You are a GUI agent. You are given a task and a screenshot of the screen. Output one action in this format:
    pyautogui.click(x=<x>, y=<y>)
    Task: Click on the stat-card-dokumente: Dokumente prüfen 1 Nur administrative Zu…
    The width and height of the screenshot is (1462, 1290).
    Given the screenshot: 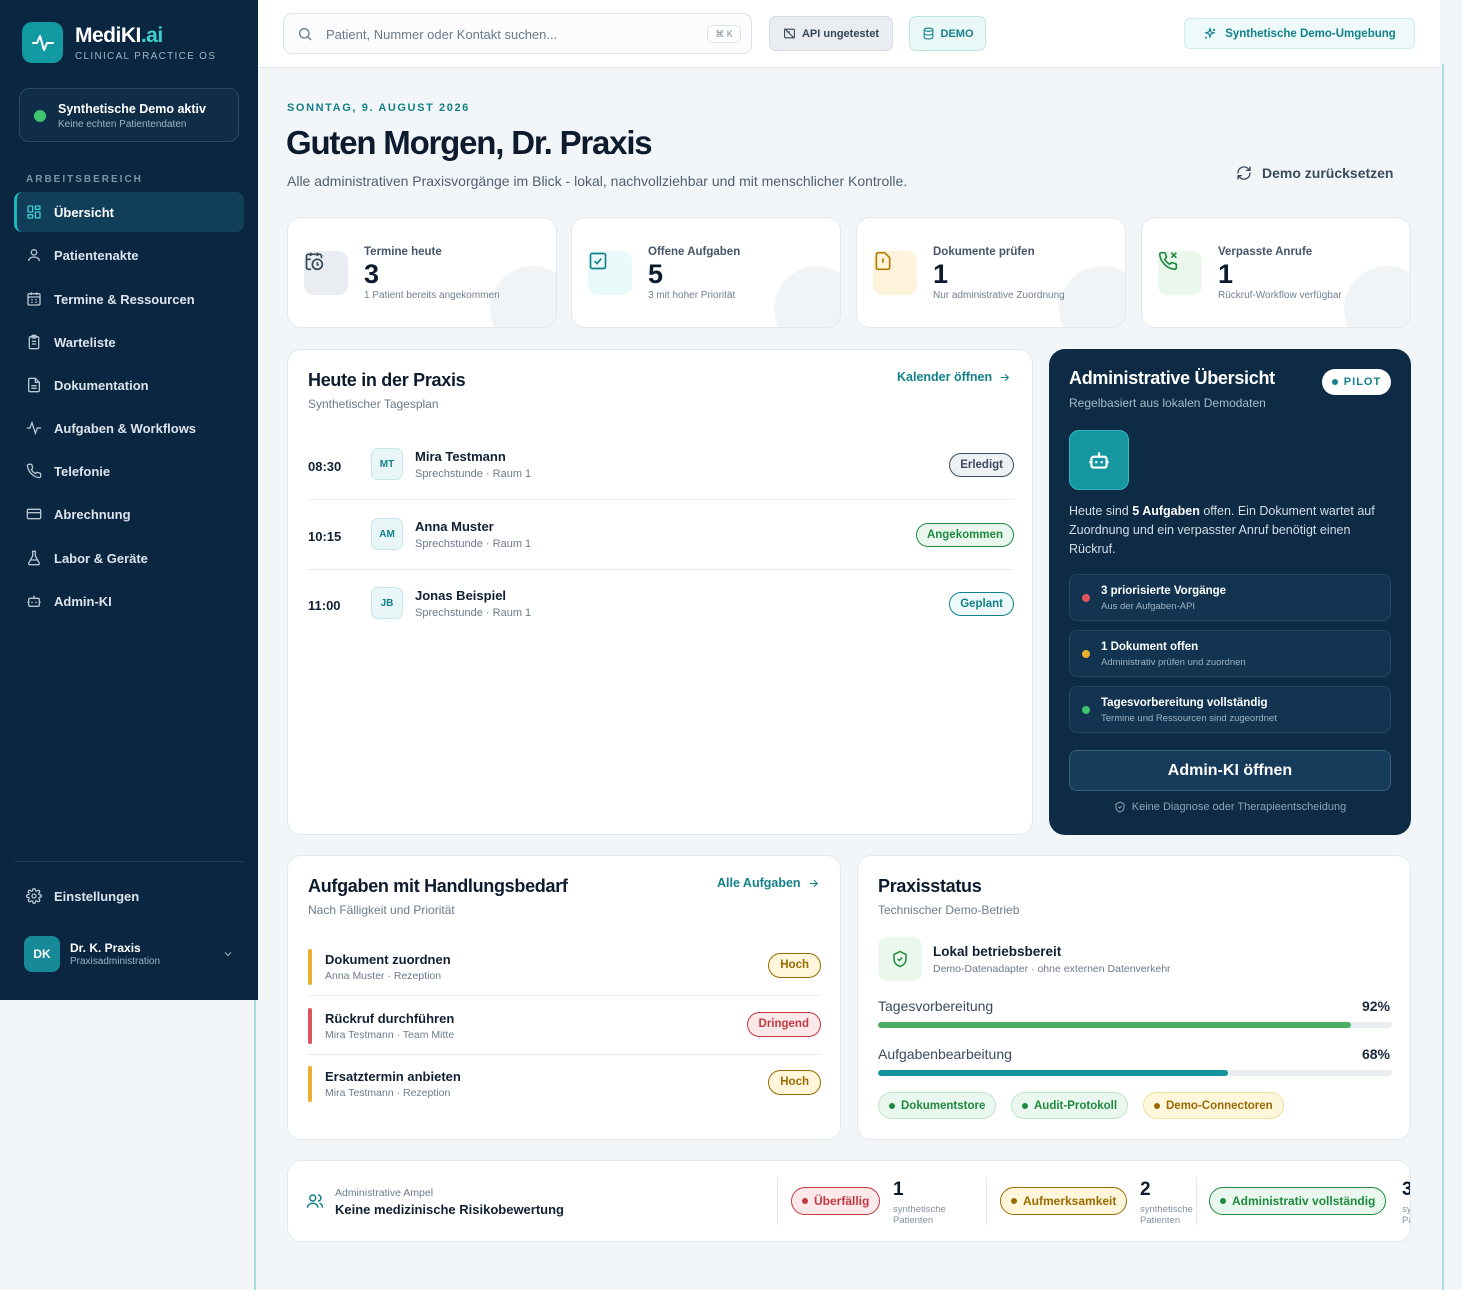 What is the action you would take?
    pyautogui.click(x=991, y=272)
    